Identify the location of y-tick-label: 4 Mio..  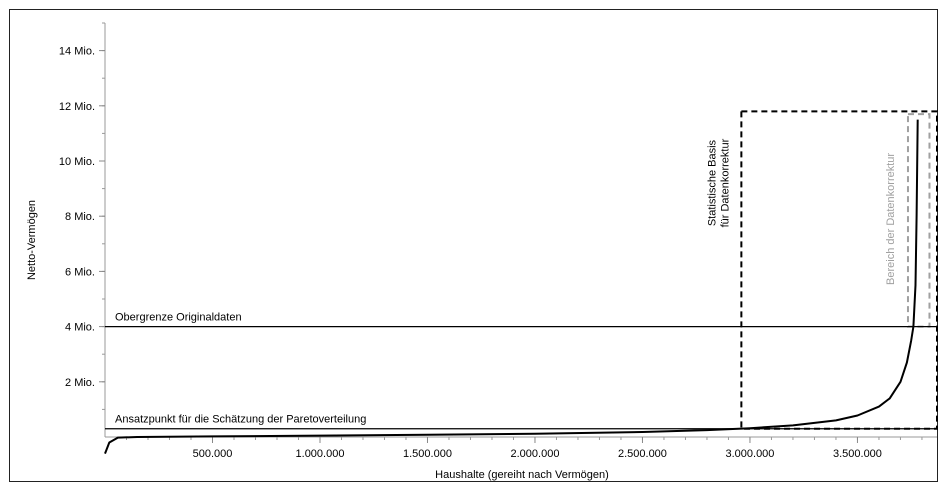
(80, 328).